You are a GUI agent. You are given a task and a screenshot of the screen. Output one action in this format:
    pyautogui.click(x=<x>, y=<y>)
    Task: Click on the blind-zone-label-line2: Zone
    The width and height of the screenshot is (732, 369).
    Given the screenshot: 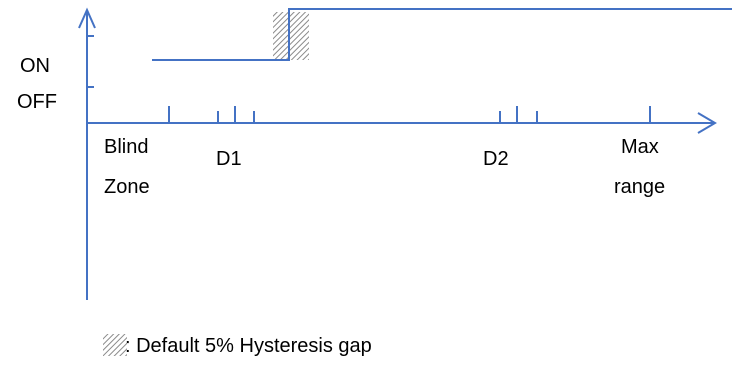 What is the action you would take?
    pyautogui.click(x=127, y=187)
    